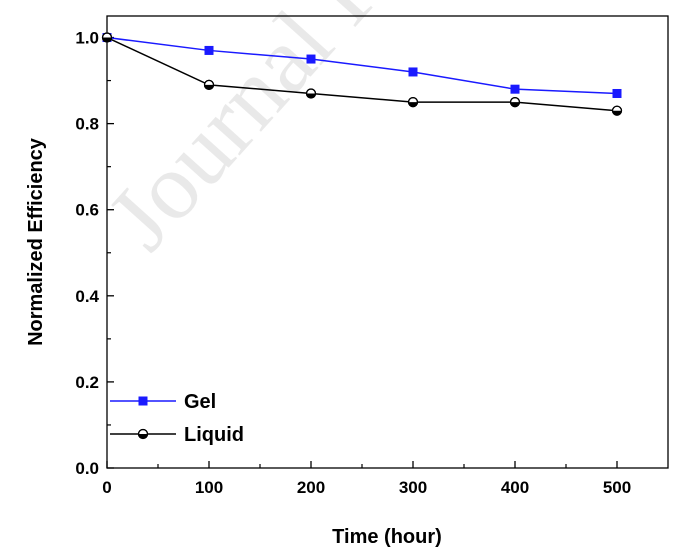 The width and height of the screenshot is (692, 557). What do you see at coordinates (617, 487) in the screenshot?
I see `x-tick-label: 500` at bounding box center [617, 487].